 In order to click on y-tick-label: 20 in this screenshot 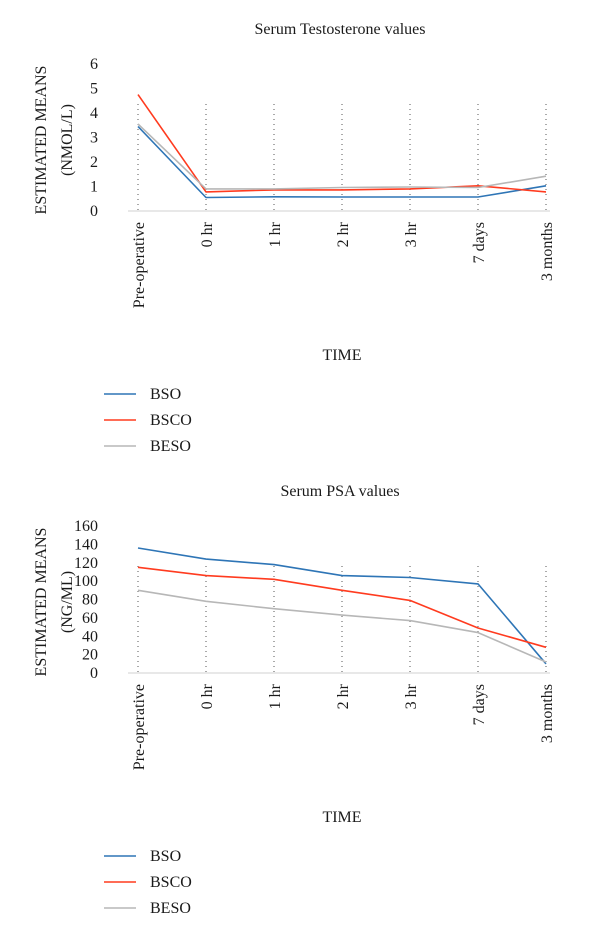, I will do `click(90, 655)`.